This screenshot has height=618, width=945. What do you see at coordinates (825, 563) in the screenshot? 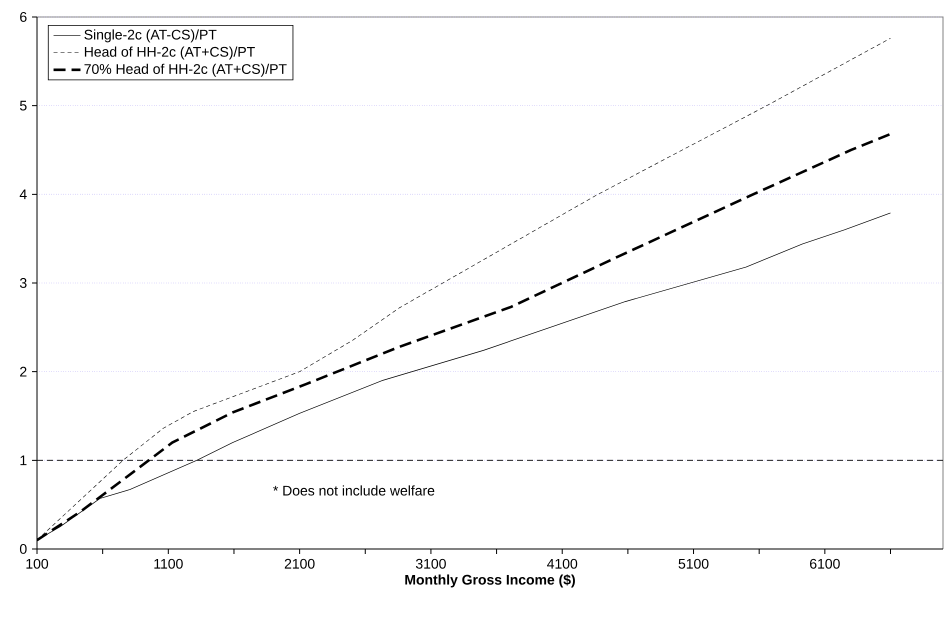
I see `x-tick-label: 6100` at bounding box center [825, 563].